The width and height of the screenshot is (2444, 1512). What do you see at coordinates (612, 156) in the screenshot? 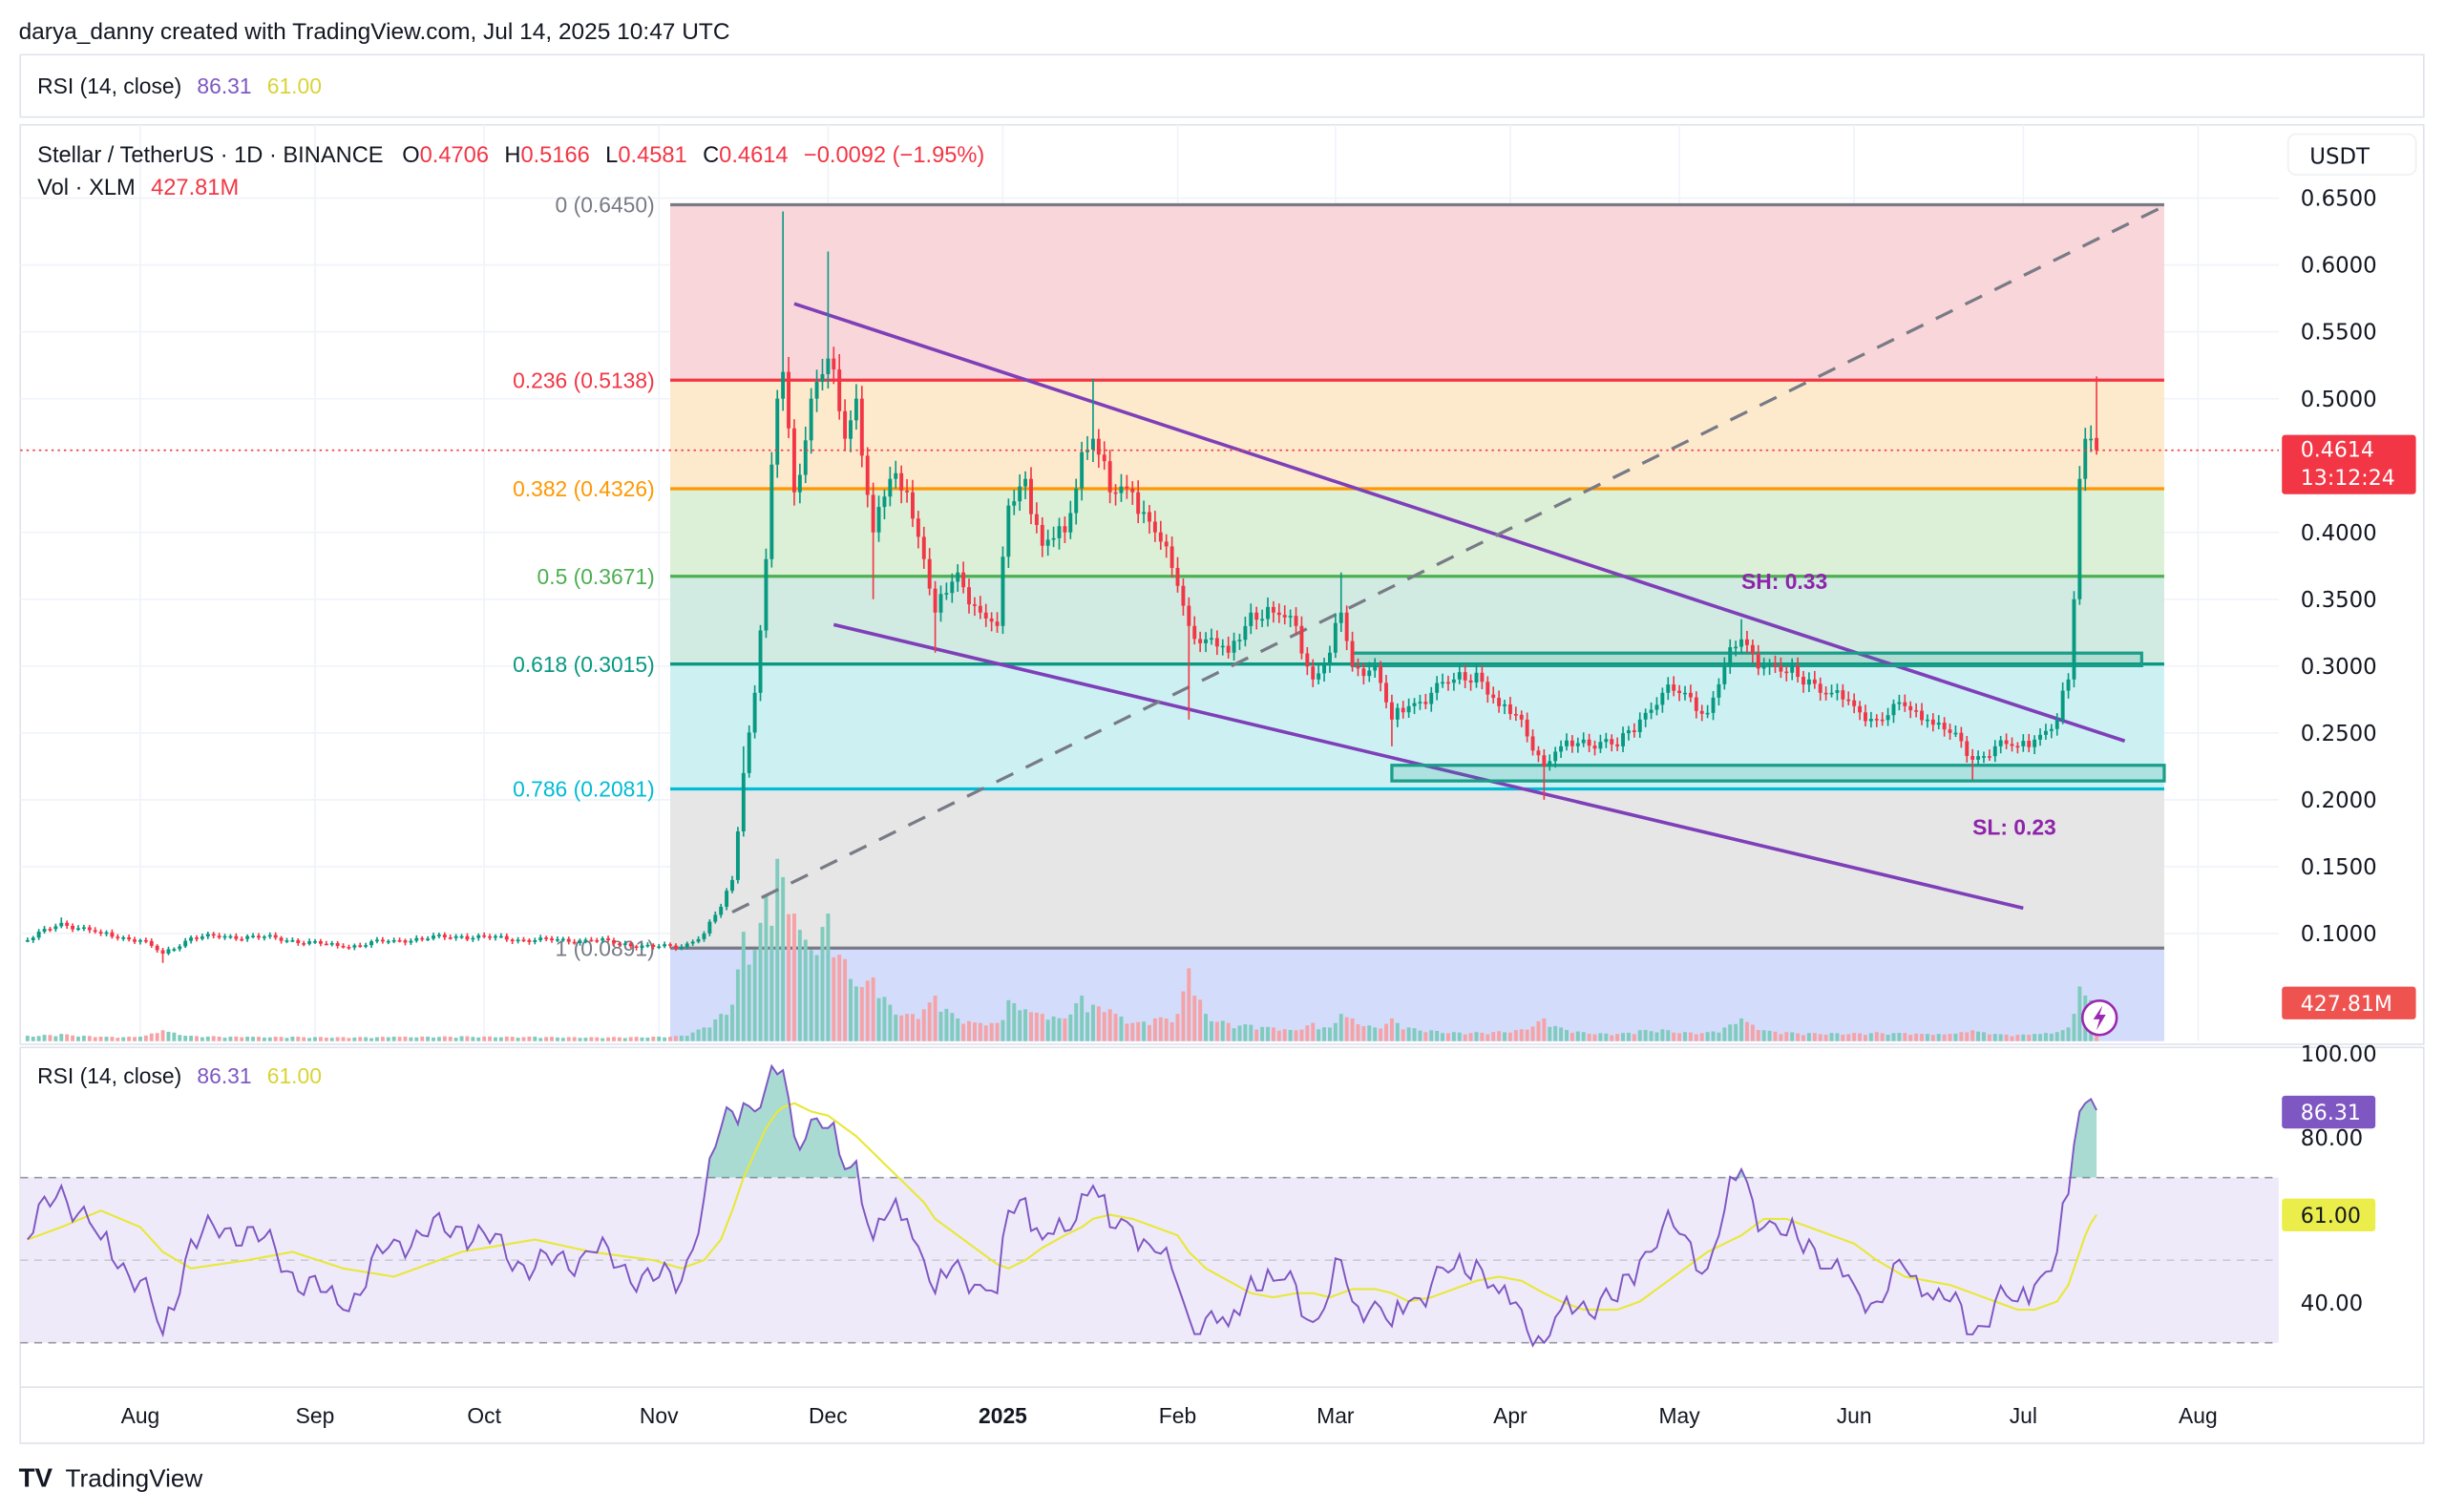
I see `low-label: L` at bounding box center [612, 156].